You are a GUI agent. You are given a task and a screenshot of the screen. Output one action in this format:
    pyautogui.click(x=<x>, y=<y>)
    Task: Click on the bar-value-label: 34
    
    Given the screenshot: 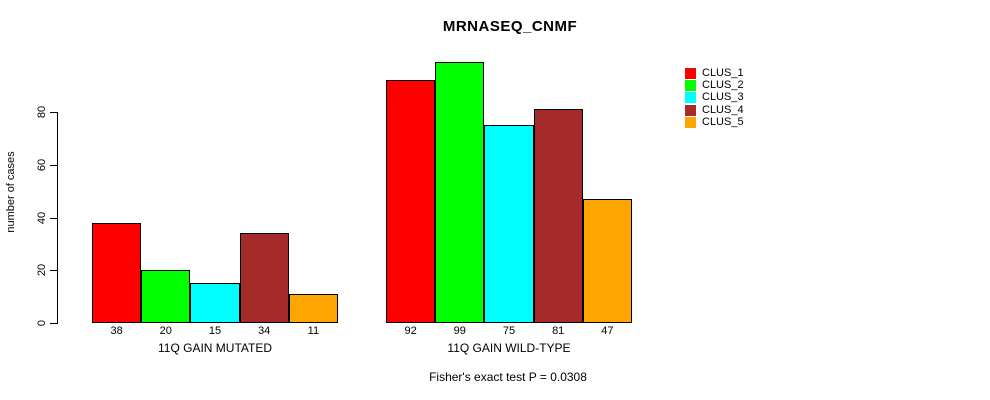 What is the action you would take?
    pyautogui.click(x=264, y=331)
    